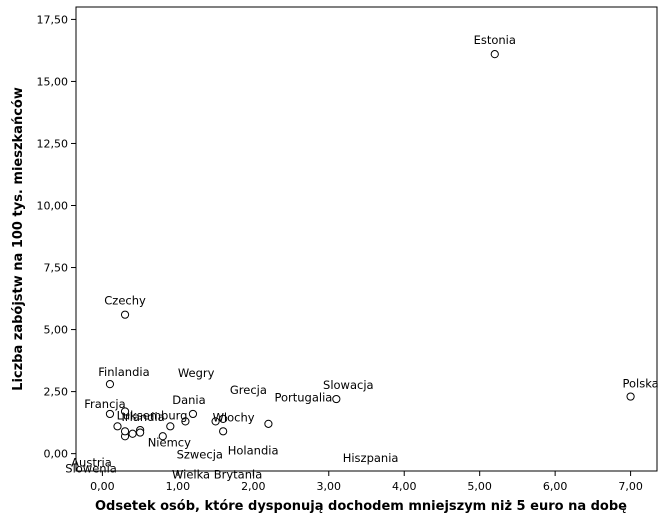 The height and width of the screenshot is (519, 664). Describe the element at coordinates (479, 486) in the screenshot. I see `x-tick-label: 5,00` at that location.